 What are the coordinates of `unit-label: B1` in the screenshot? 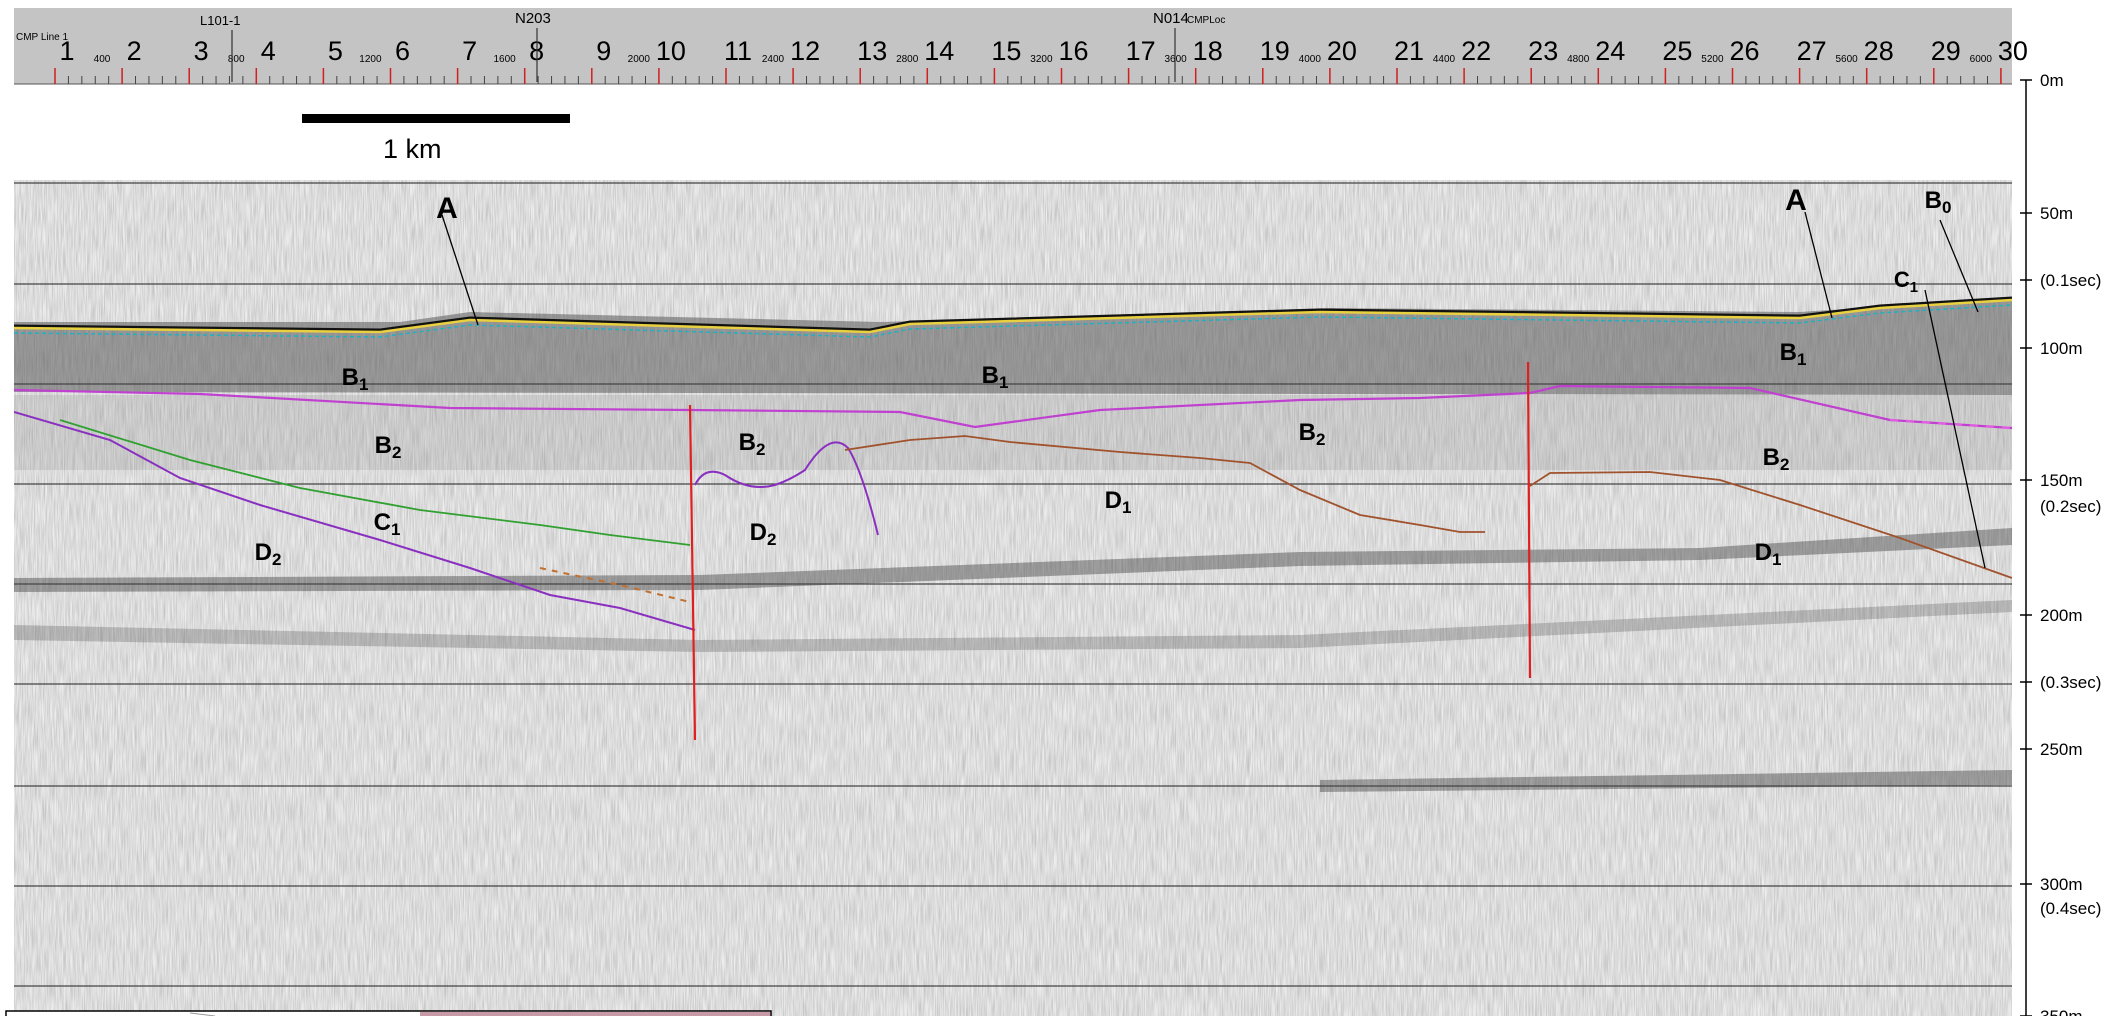 It's located at (995, 377).